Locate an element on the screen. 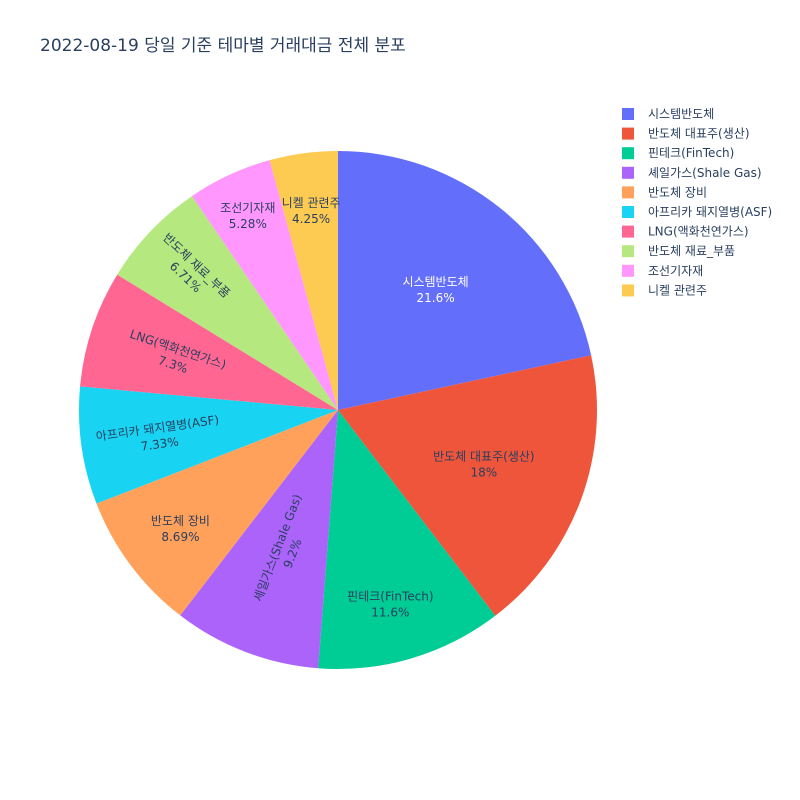 Image resolution: width=800 pixels, height=800 pixels. legend-label: 아프리카 돼지열병(ASF) is located at coordinates (710, 212).